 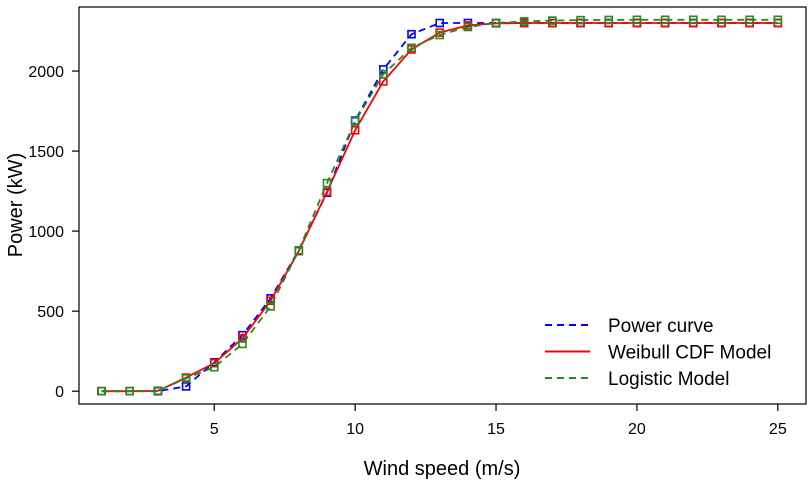 I want to click on legend-item-logistic-model: Logistic Model, so click(x=637, y=379).